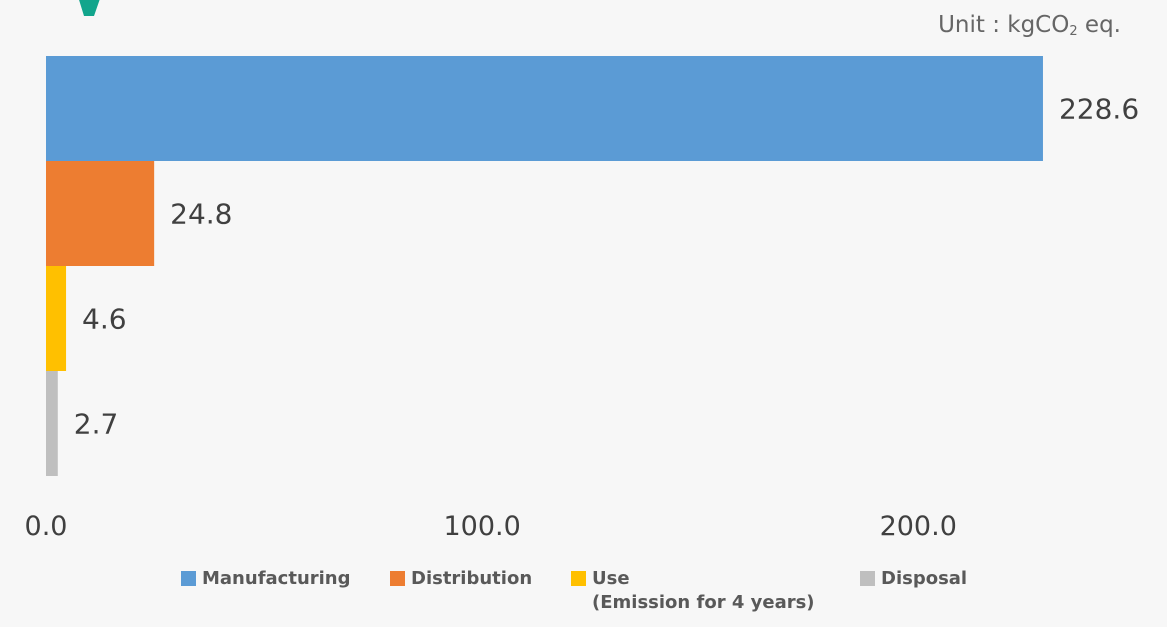  What do you see at coordinates (1099, 25) in the screenshot?
I see `unit-suffix: eq.` at bounding box center [1099, 25].